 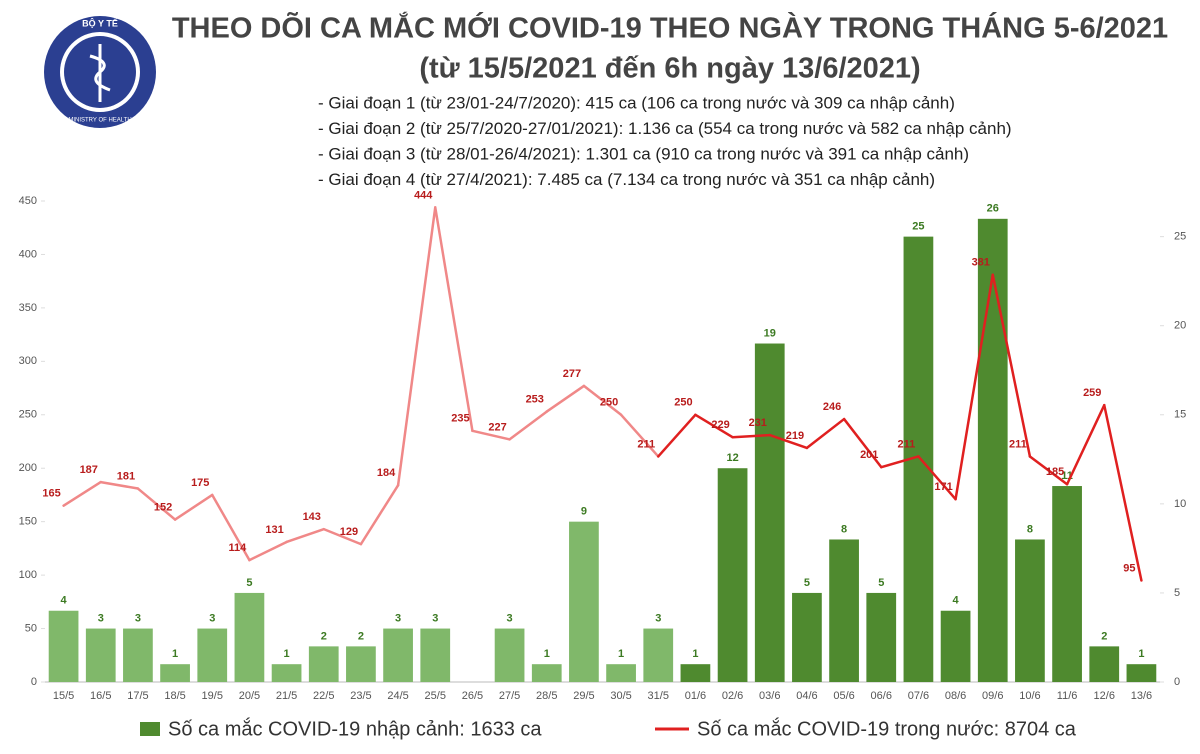 What do you see at coordinates (1104, 696) in the screenshot?
I see `x-tick-label: 12/6` at bounding box center [1104, 696].